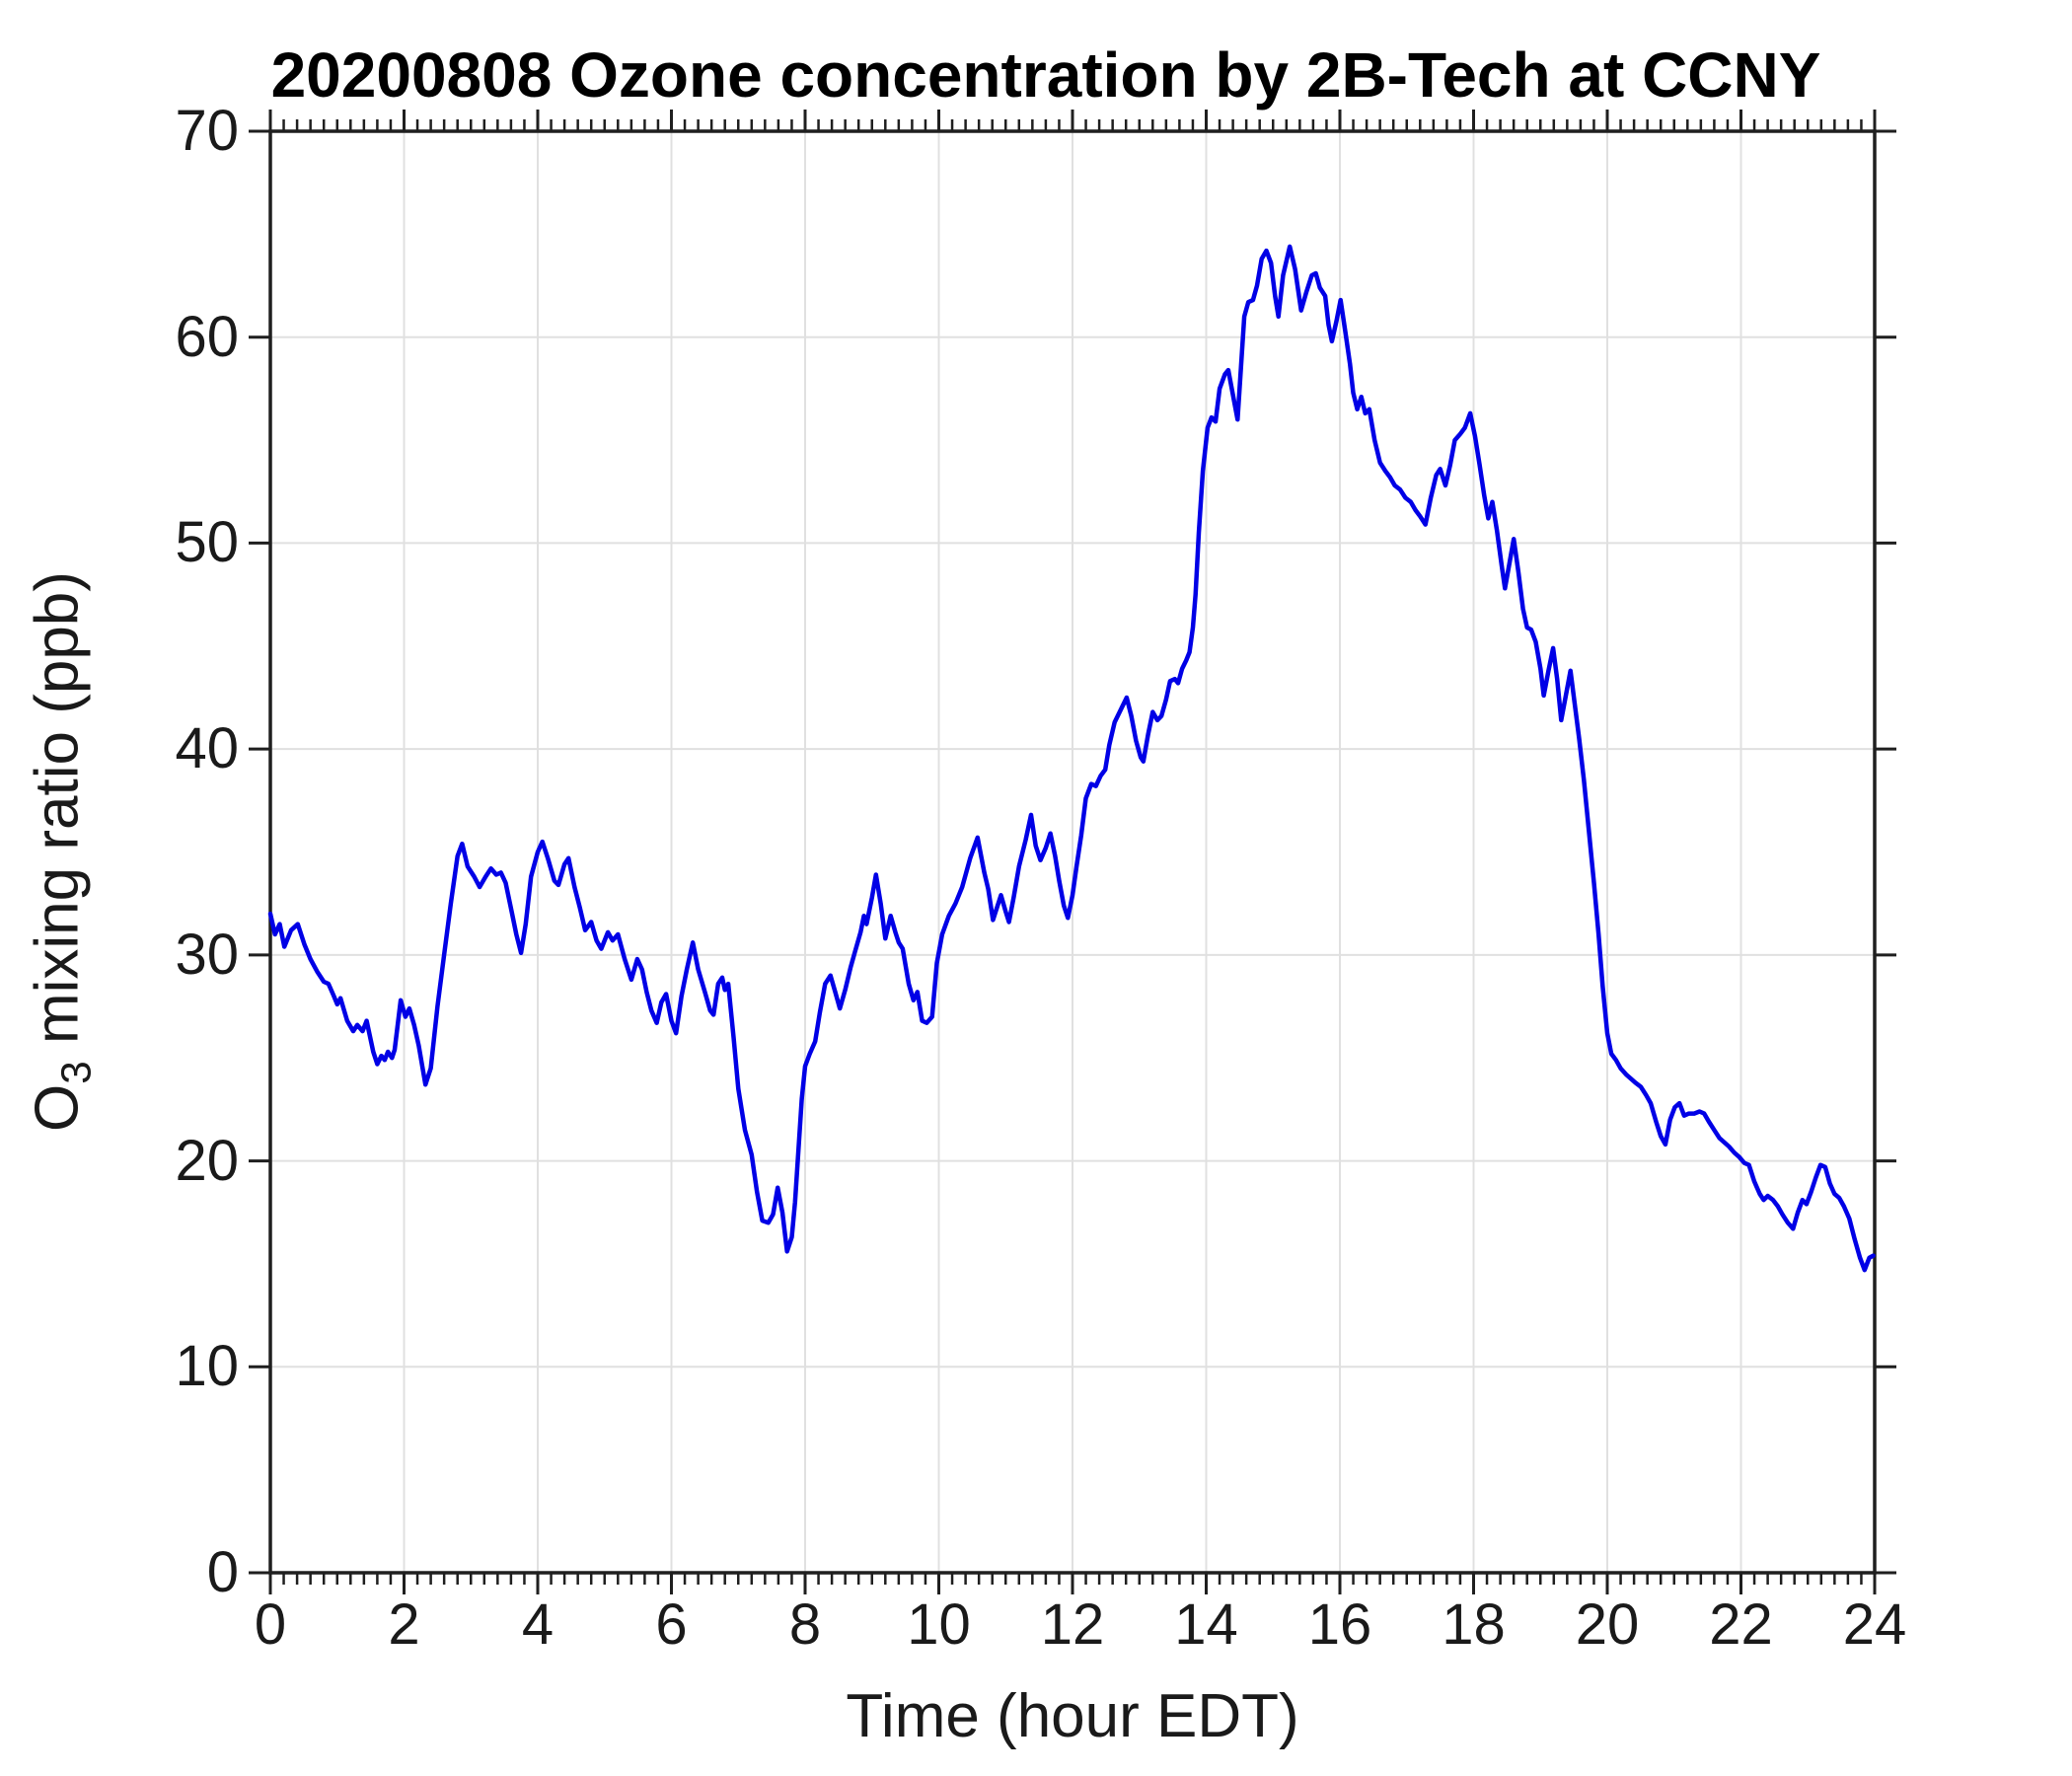 The width and height of the screenshot is (2072, 1776). Describe the element at coordinates (58, 1107) in the screenshot. I see `y-axis-label-prefix: O` at that location.